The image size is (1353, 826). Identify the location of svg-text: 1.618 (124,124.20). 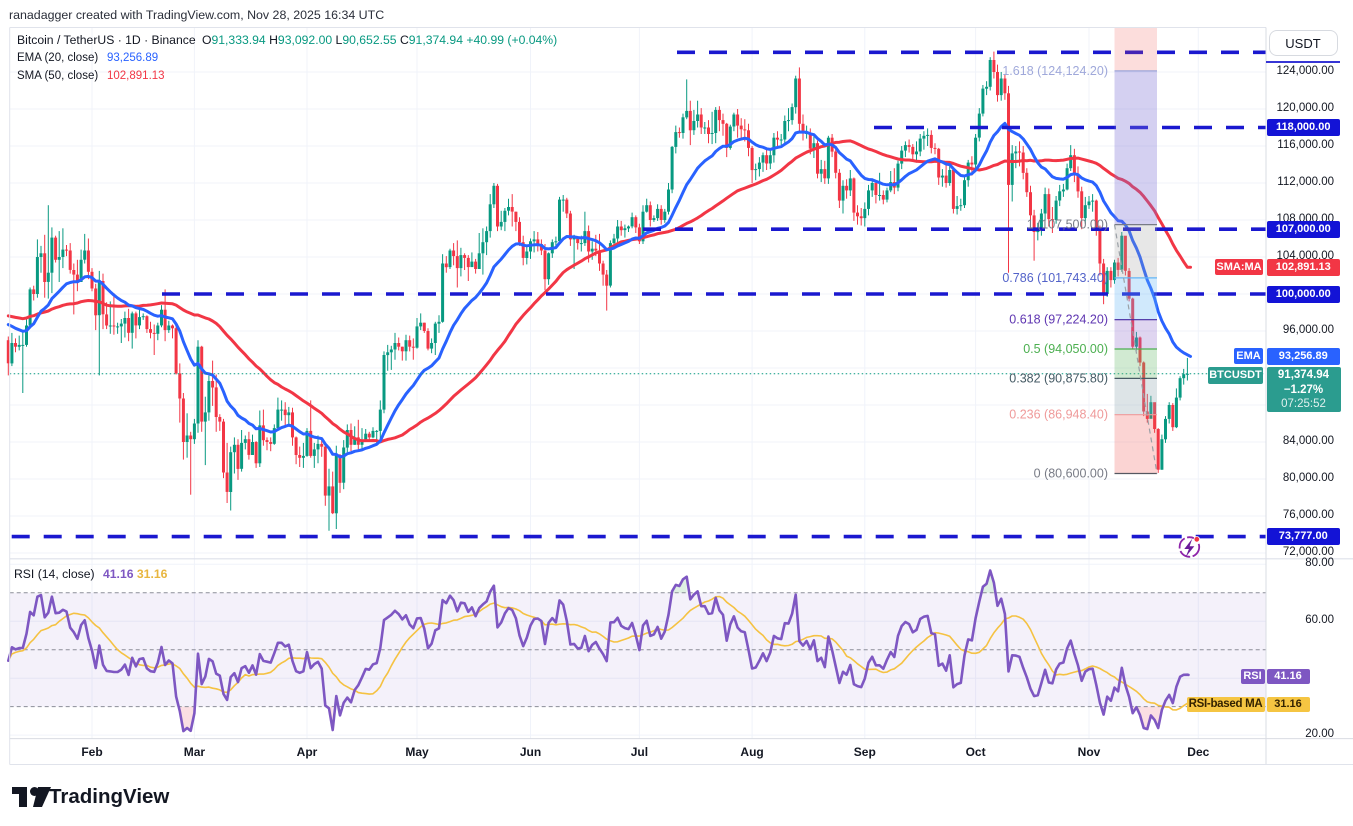
(1055, 71).